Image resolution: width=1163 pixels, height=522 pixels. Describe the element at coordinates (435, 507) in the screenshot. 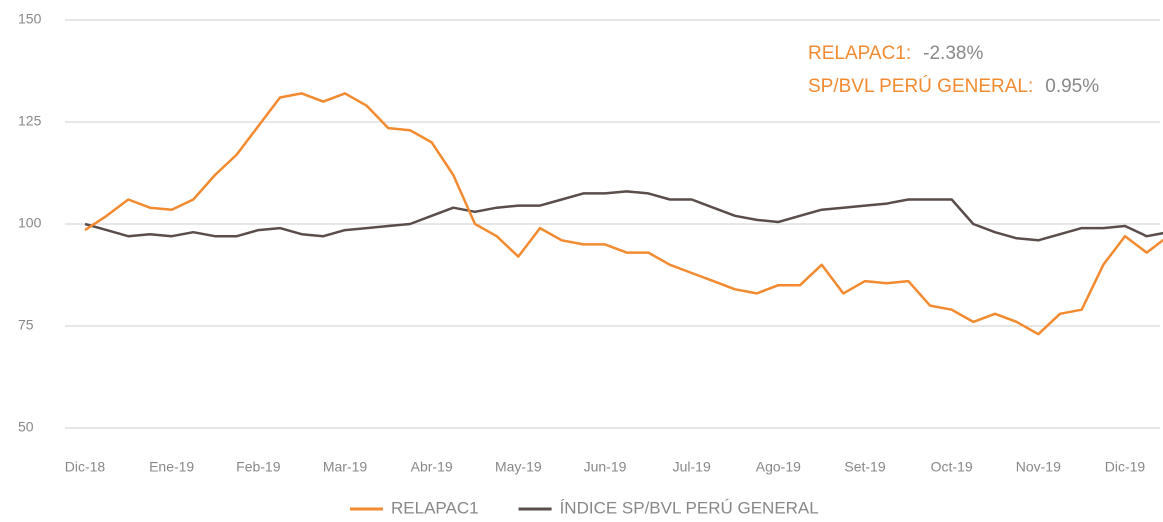

I see `legend-label: RELAPAC1` at that location.